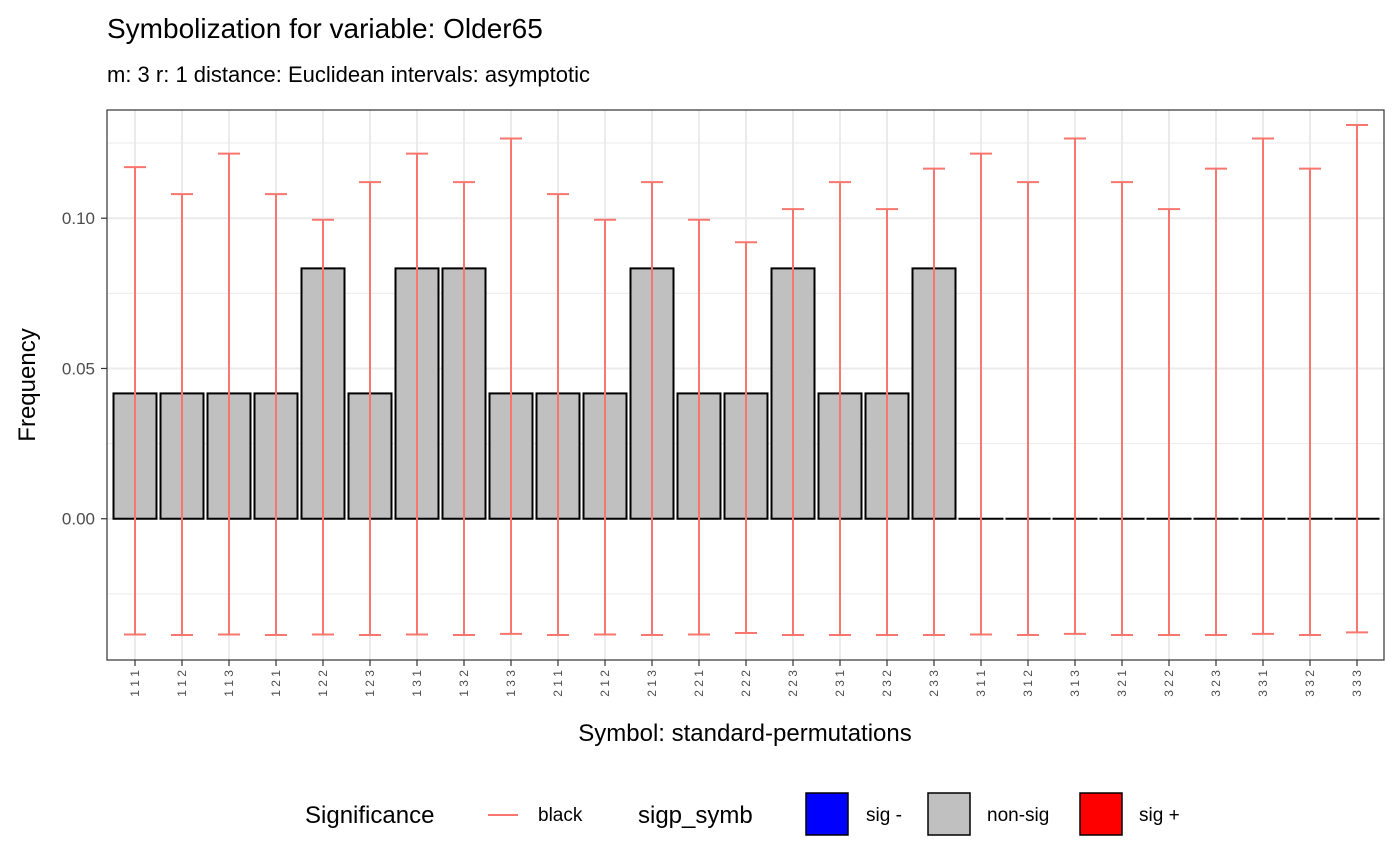  What do you see at coordinates (276, 683) in the screenshot?
I see `x-tick-label: 1 2 1` at bounding box center [276, 683].